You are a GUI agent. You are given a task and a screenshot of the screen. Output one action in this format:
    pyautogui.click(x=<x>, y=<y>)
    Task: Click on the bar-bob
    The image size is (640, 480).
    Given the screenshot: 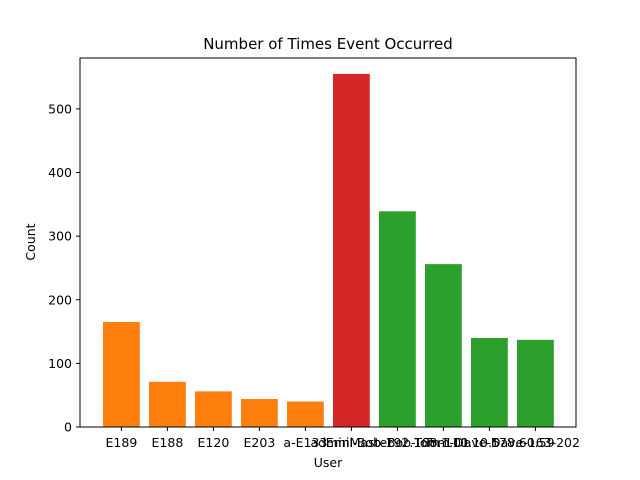 What is the action you would take?
    pyautogui.click(x=443, y=345)
    